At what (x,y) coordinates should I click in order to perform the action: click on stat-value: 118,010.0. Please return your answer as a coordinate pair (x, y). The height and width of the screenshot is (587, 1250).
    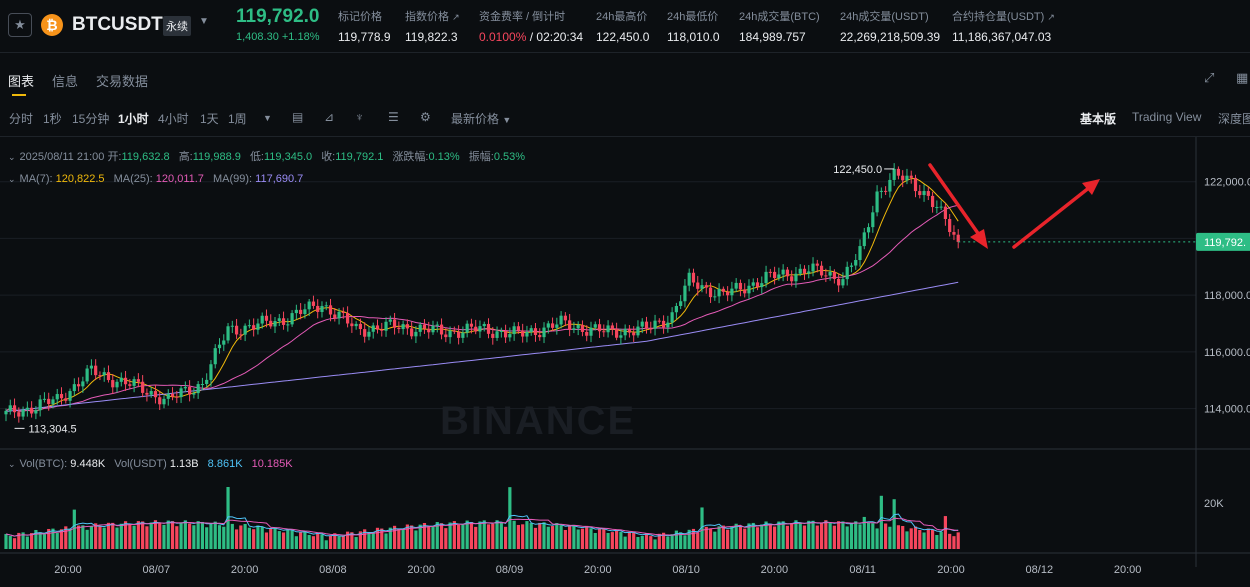
    Looking at the image, I should click on (693, 37).